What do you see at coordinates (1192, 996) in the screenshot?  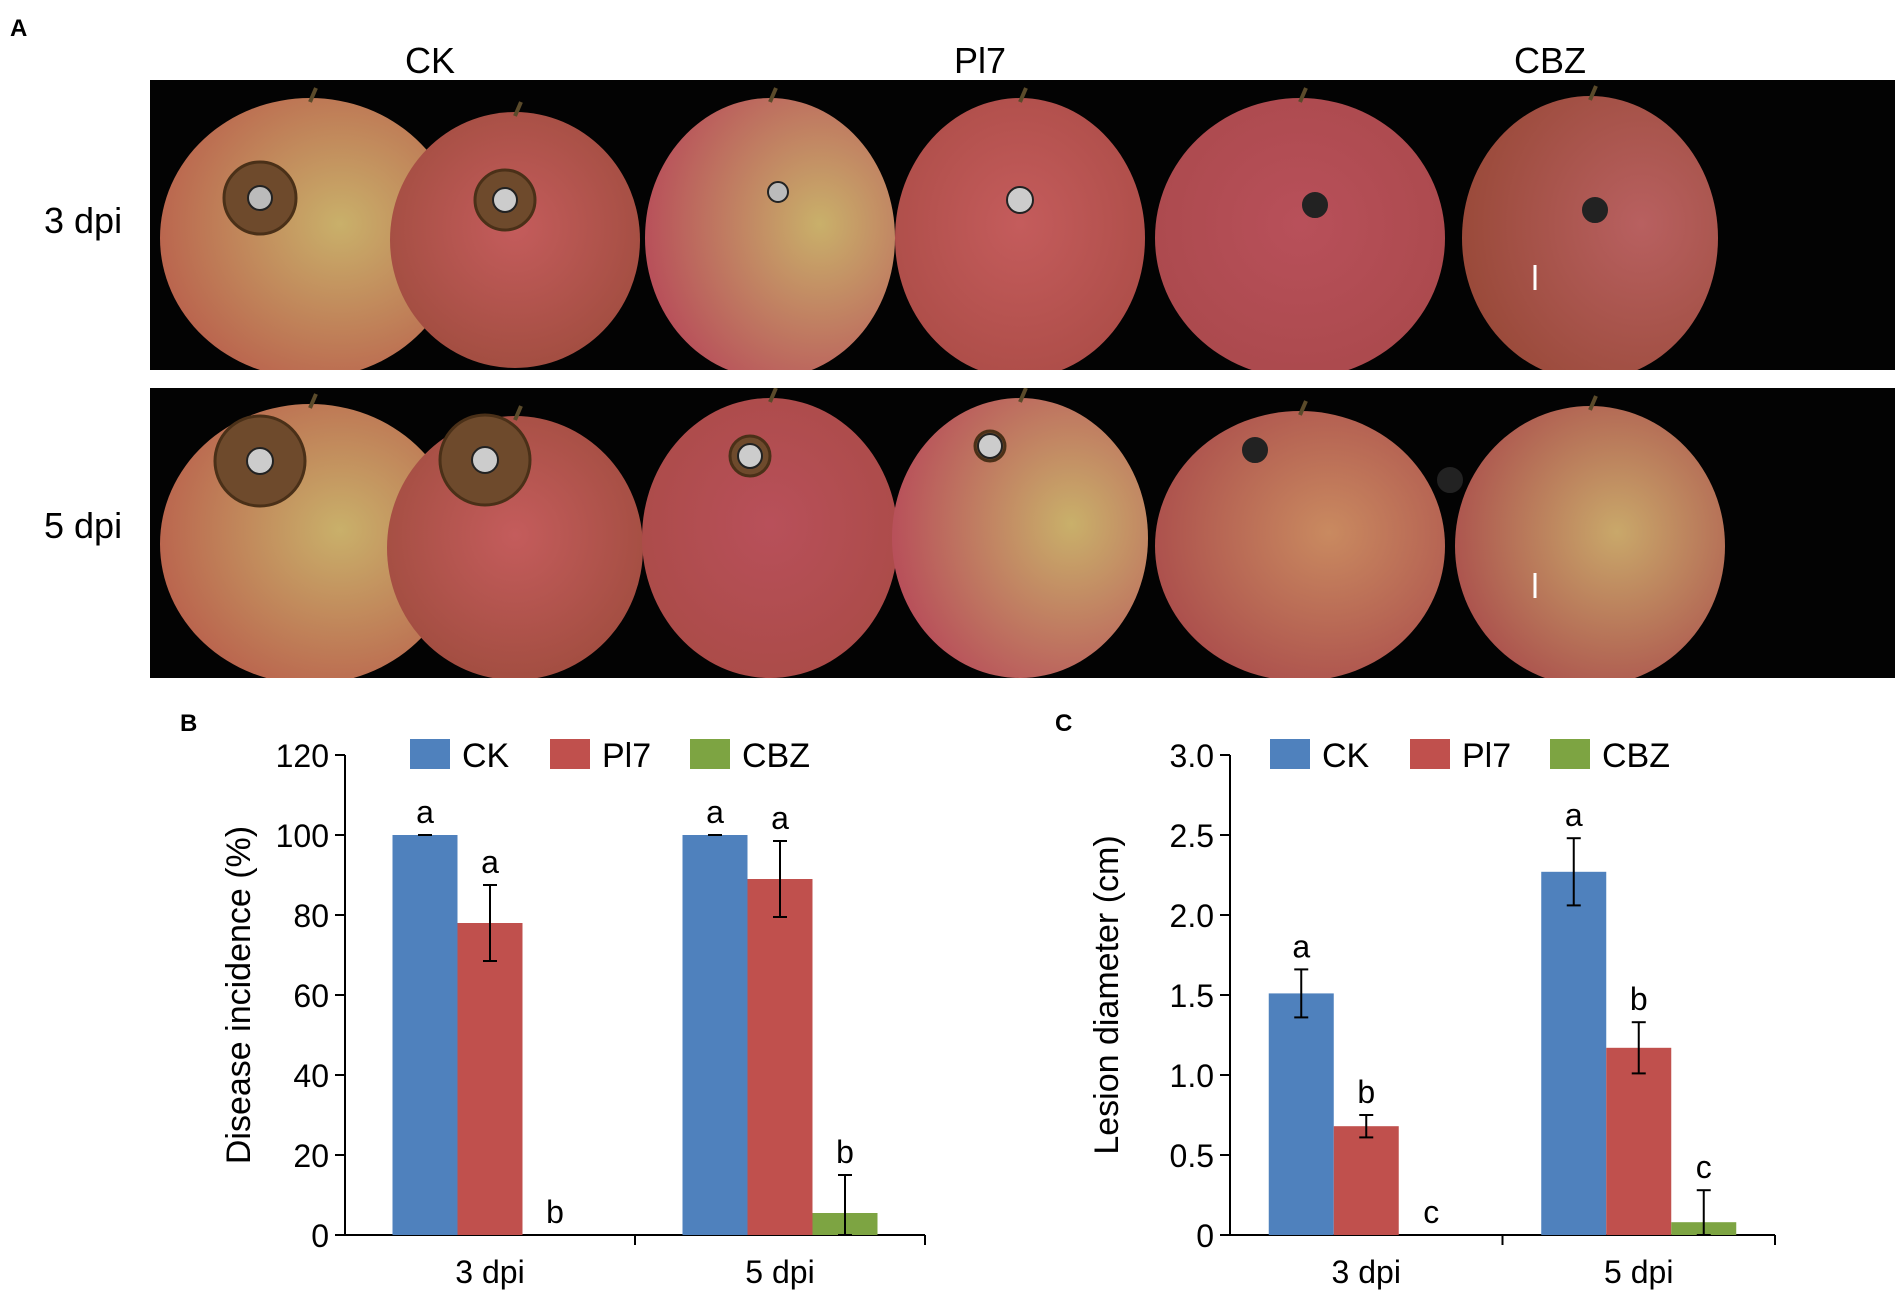 I see `y-tick-label: 1.5` at bounding box center [1192, 996].